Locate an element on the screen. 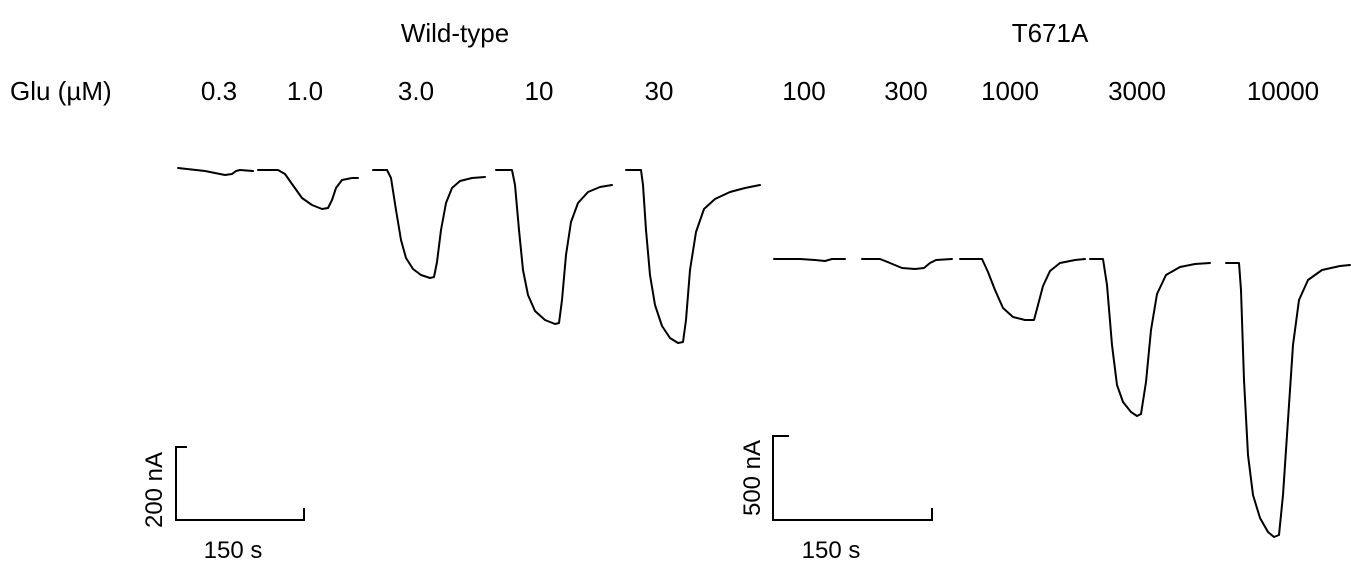  glu-label: Glu (µM) is located at coordinates (61, 91).